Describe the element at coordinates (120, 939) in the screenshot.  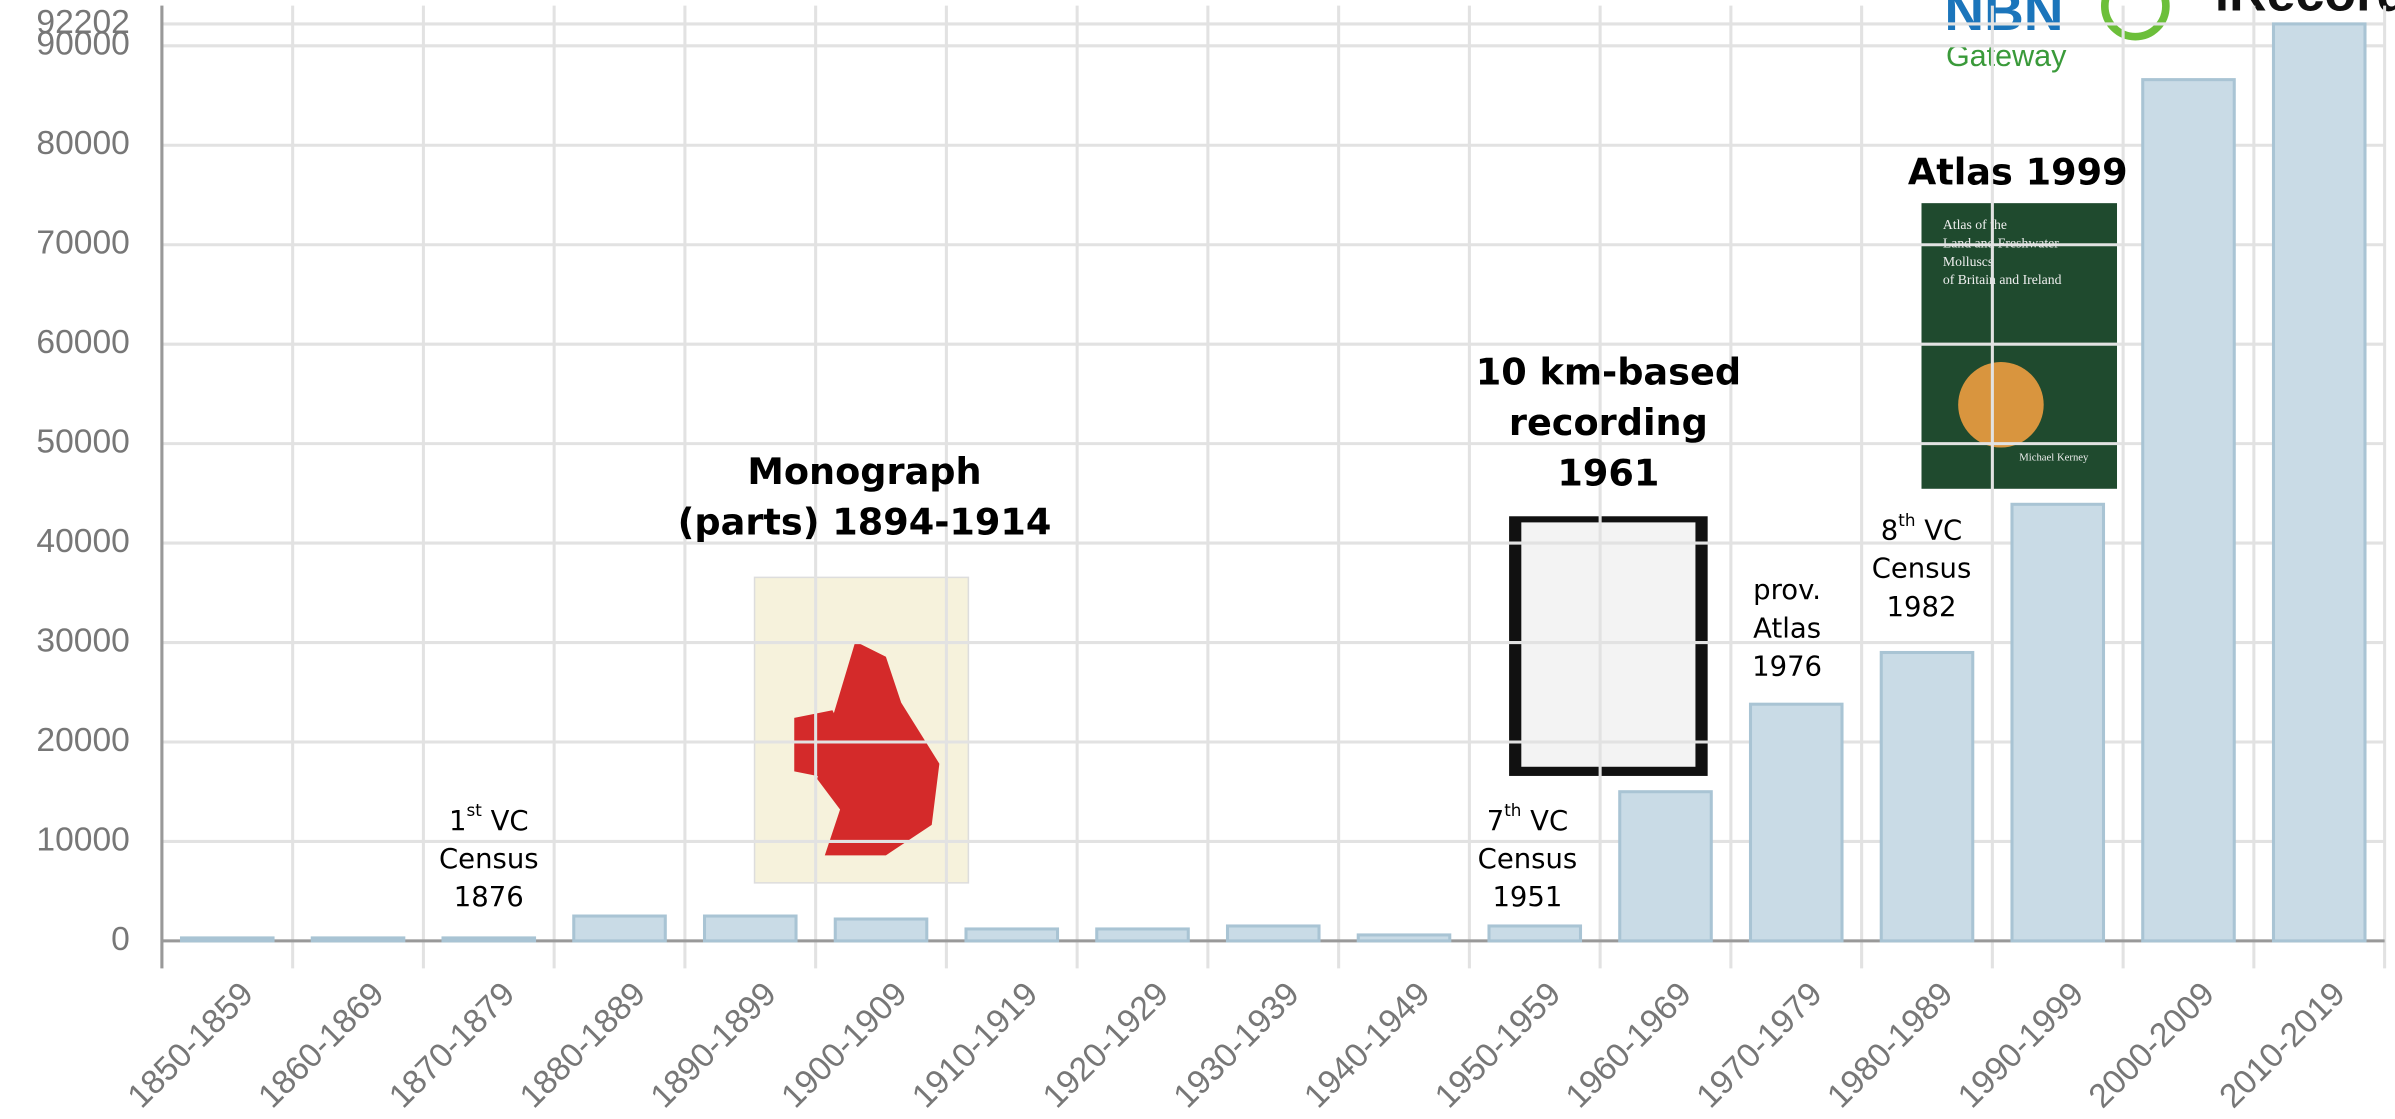
I see `y-tick-label: 0` at that location.